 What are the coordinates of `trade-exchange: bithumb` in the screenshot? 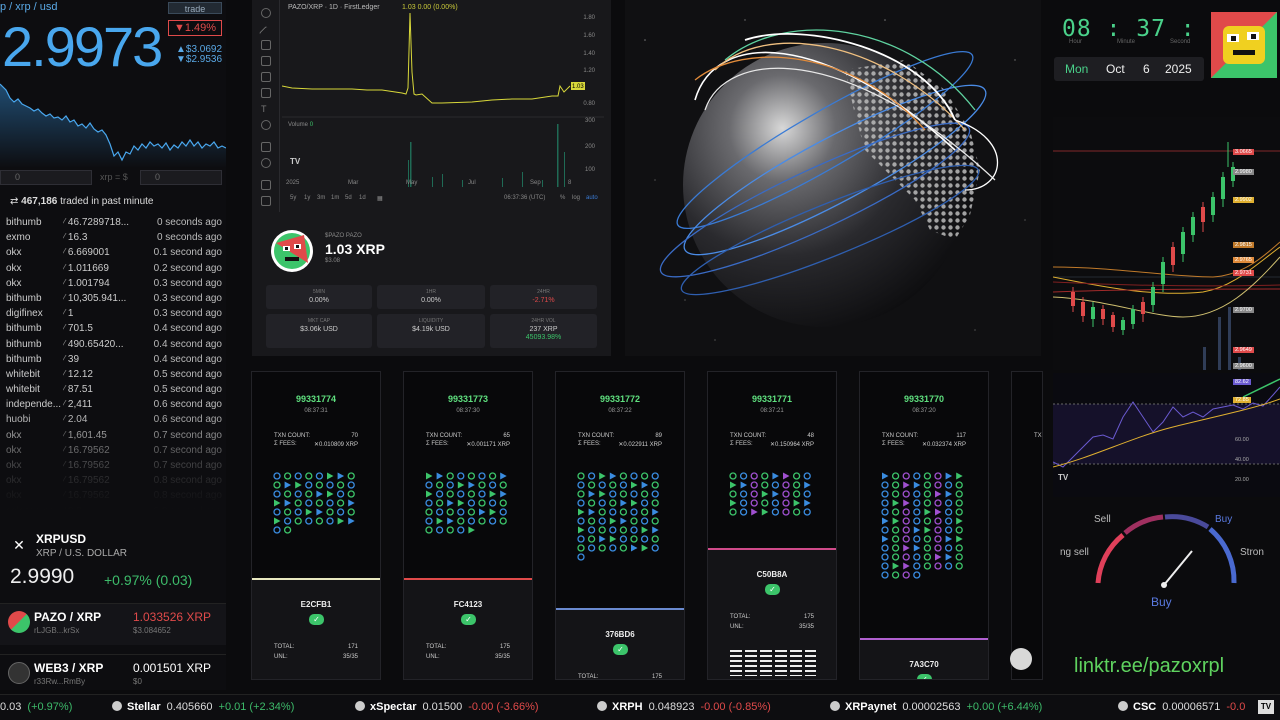 It's located at (24, 329).